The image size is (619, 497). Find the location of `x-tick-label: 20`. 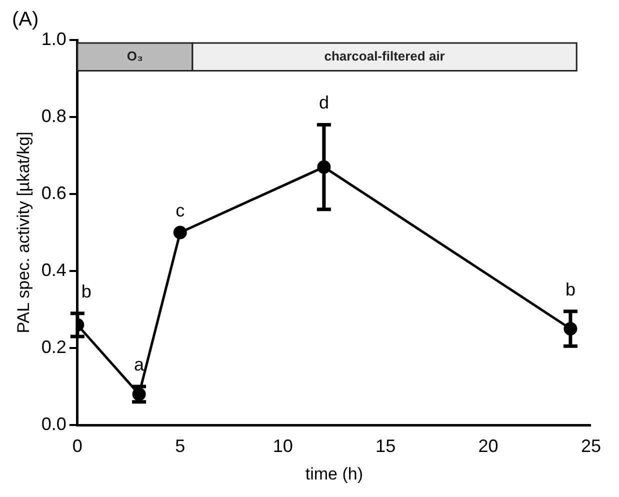

x-tick-label: 20 is located at coordinates (488, 446).